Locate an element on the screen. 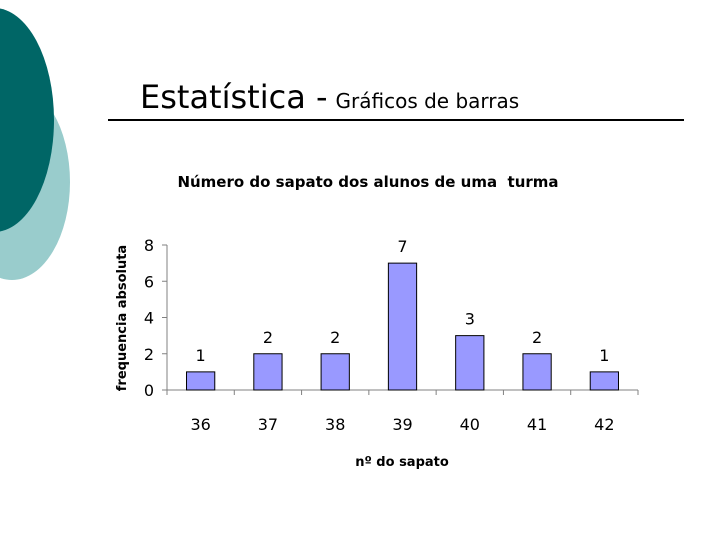 This screenshot has width=720, height=540. slide-title-sub: Gráficos de barras is located at coordinates (427, 101).